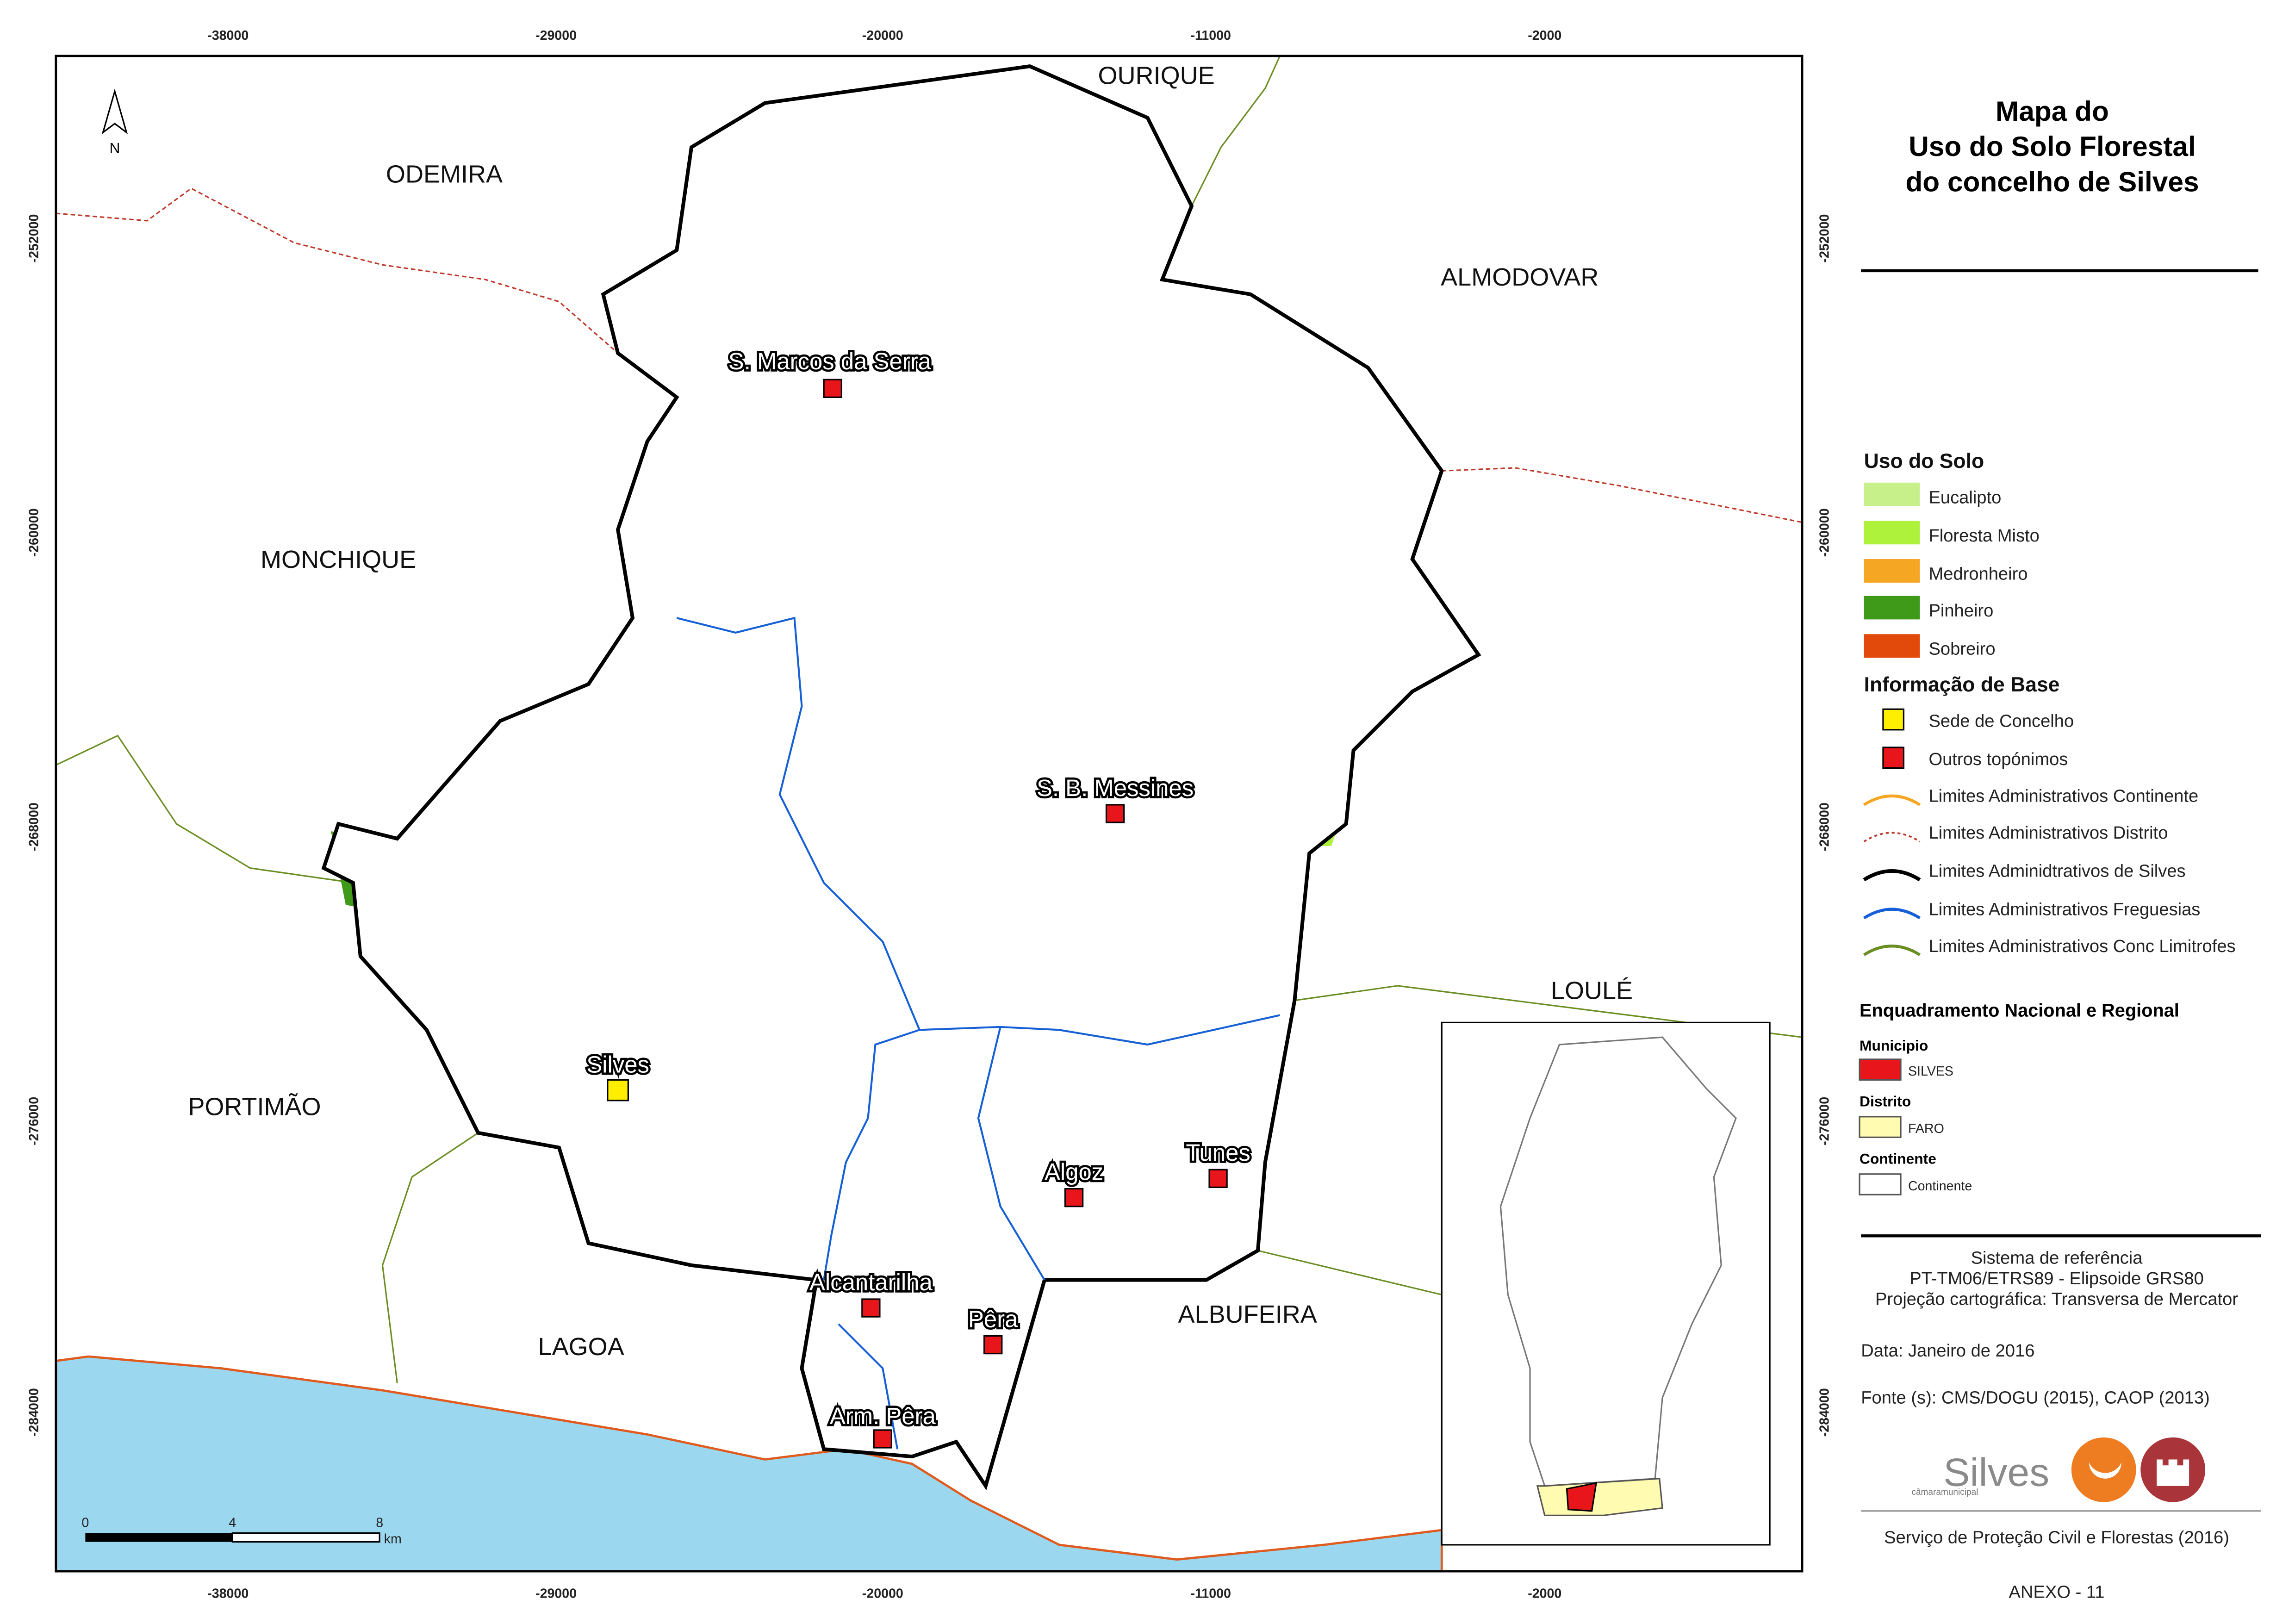 This screenshot has width=2295, height=1624. Describe the element at coordinates (882, 1593) in the screenshot. I see `x-tick-label: -20000` at that location.